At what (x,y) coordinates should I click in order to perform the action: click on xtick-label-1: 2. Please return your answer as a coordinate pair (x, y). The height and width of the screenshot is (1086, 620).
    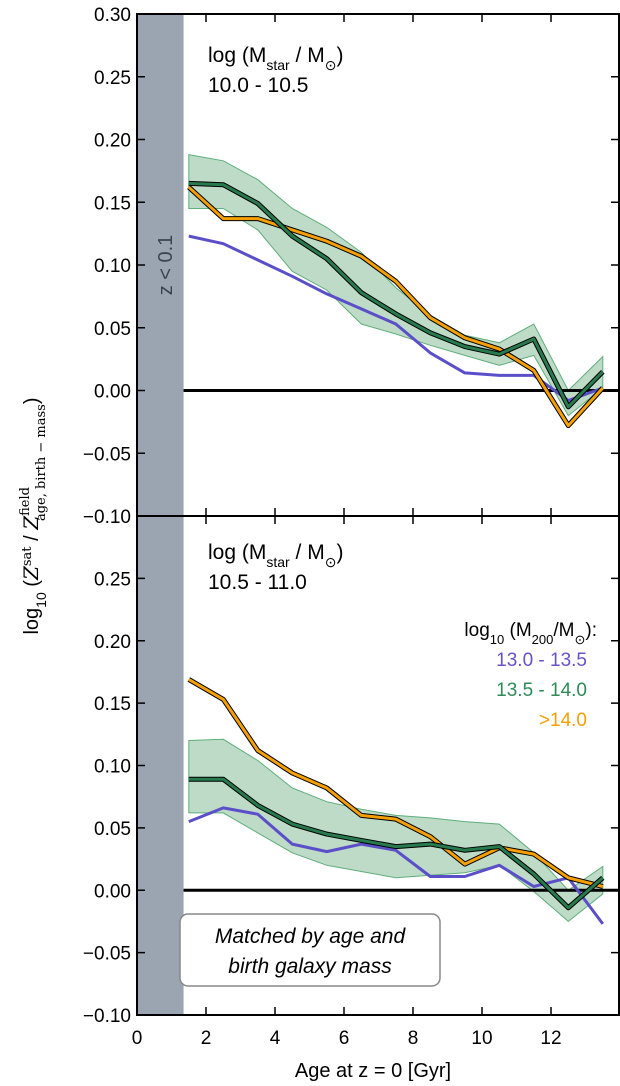
    Looking at the image, I should click on (206, 1038).